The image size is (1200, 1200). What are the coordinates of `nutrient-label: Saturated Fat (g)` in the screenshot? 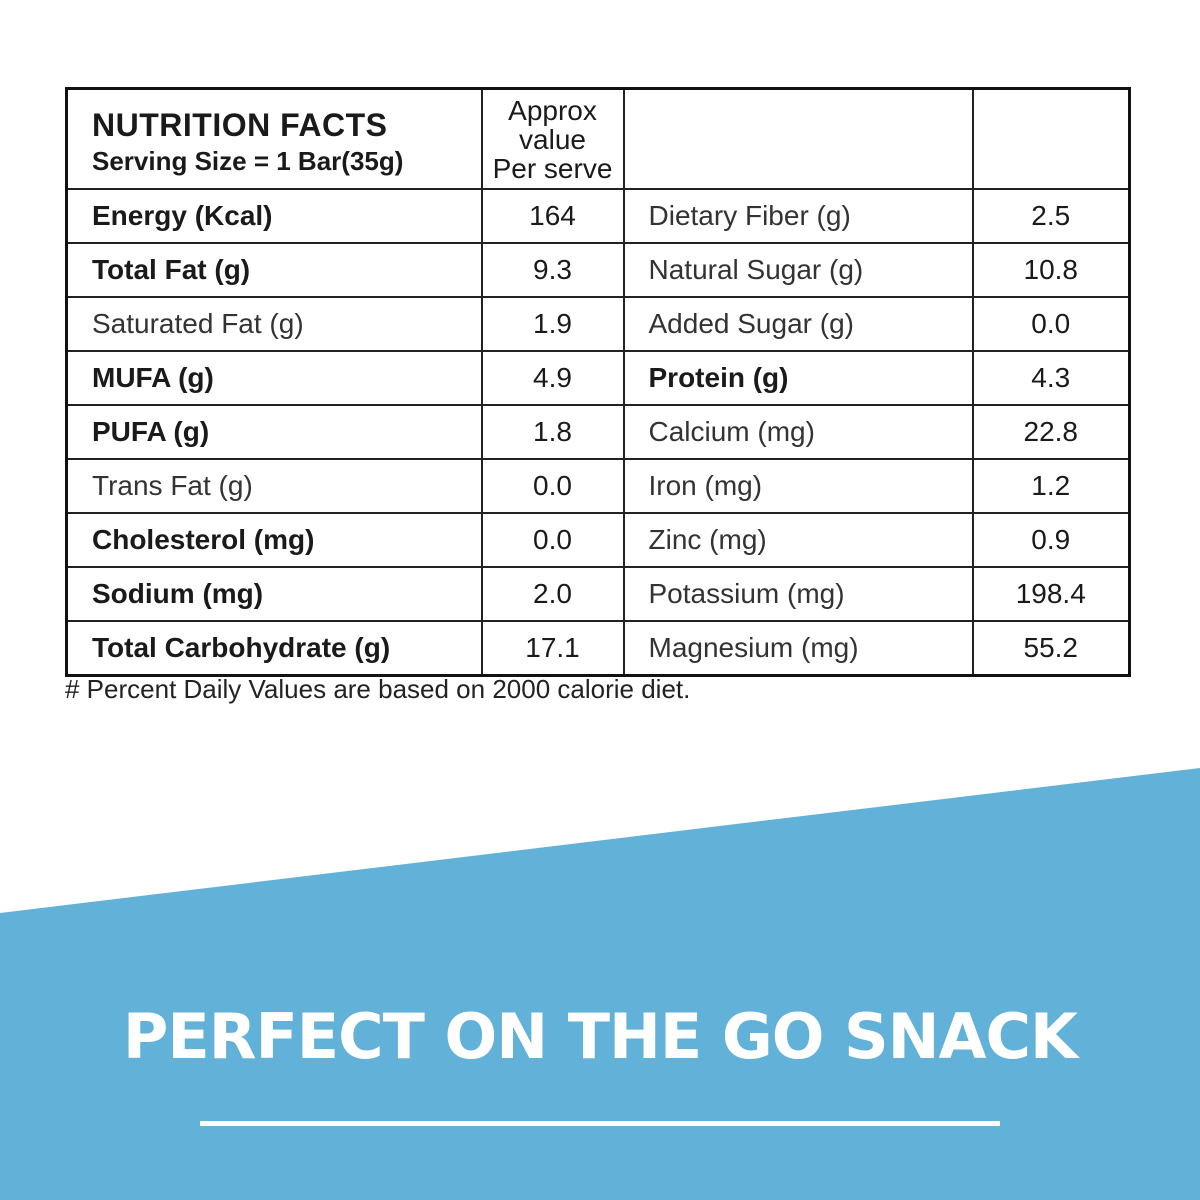 It's located at (274, 324).